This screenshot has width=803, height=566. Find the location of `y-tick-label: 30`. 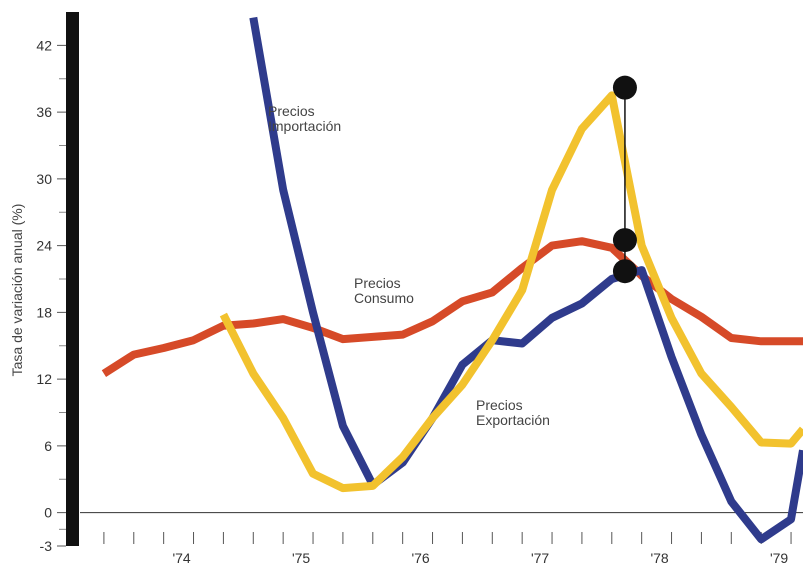

y-tick-label: 30 is located at coordinates (44, 179).